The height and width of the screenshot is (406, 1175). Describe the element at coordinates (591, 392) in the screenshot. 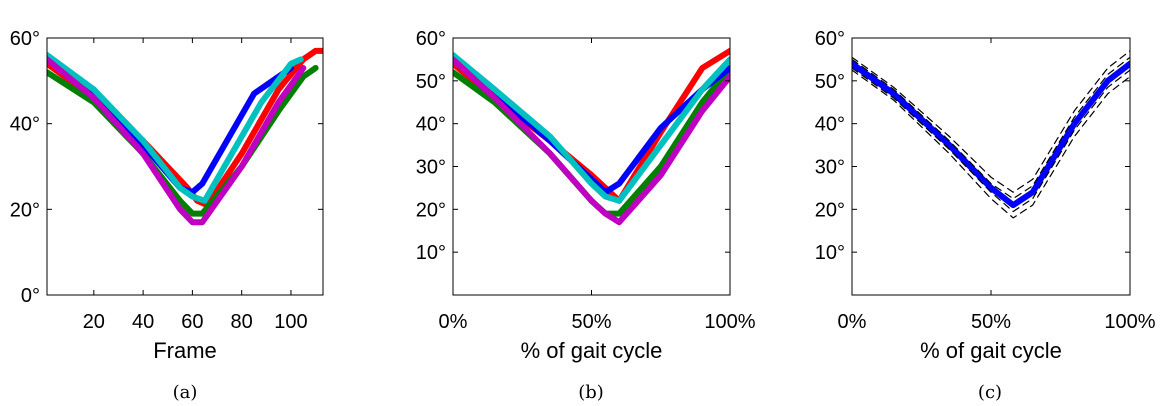

I see `panel-caption: (b)` at that location.